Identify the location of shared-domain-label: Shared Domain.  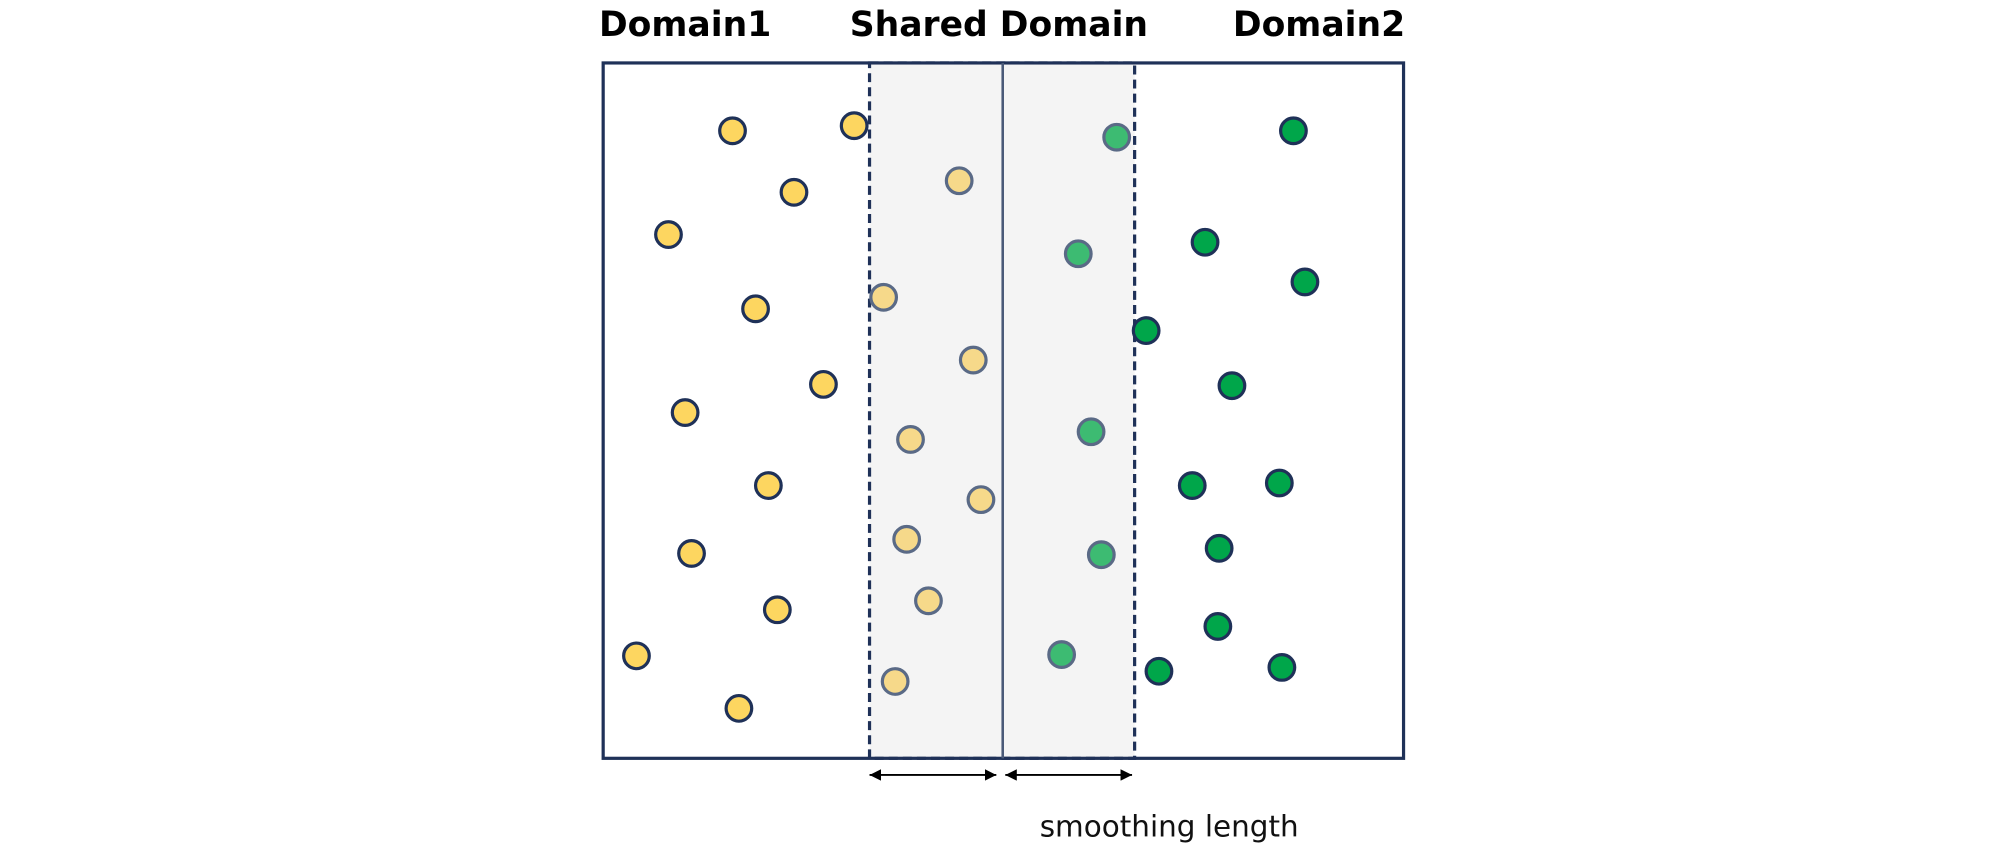
(999, 25).